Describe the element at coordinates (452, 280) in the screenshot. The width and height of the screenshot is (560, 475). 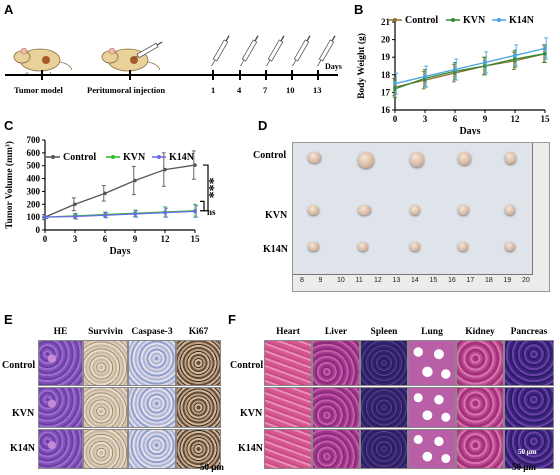
I see `ruler-number: 16` at that location.